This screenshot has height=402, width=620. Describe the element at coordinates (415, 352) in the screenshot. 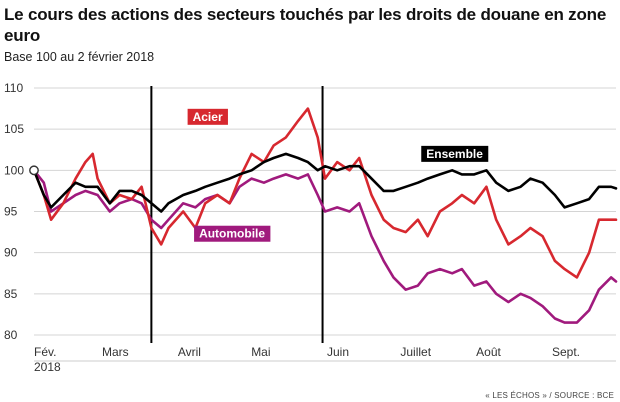

I see `x-tick-label: Juillet` at that location.